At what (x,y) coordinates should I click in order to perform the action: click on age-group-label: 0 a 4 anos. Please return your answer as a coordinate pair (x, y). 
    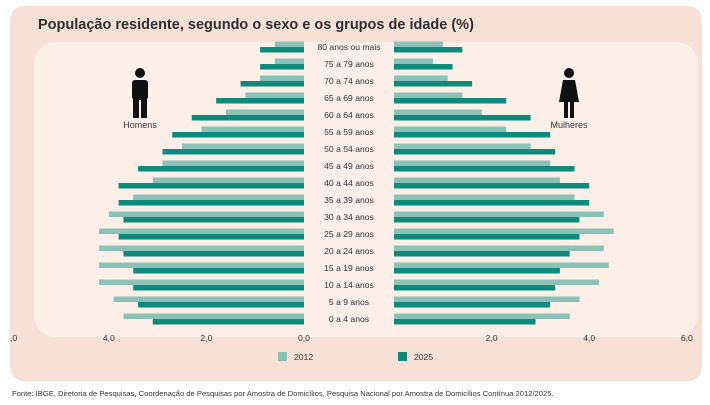
    Looking at the image, I should click on (349, 319).